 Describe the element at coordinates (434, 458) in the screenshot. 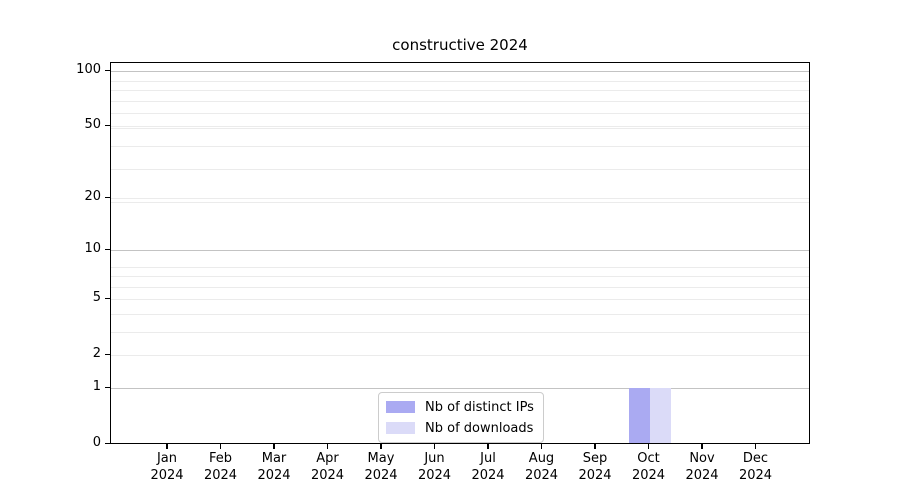

I see `x-axis-tick-label-line: Jun` at that location.